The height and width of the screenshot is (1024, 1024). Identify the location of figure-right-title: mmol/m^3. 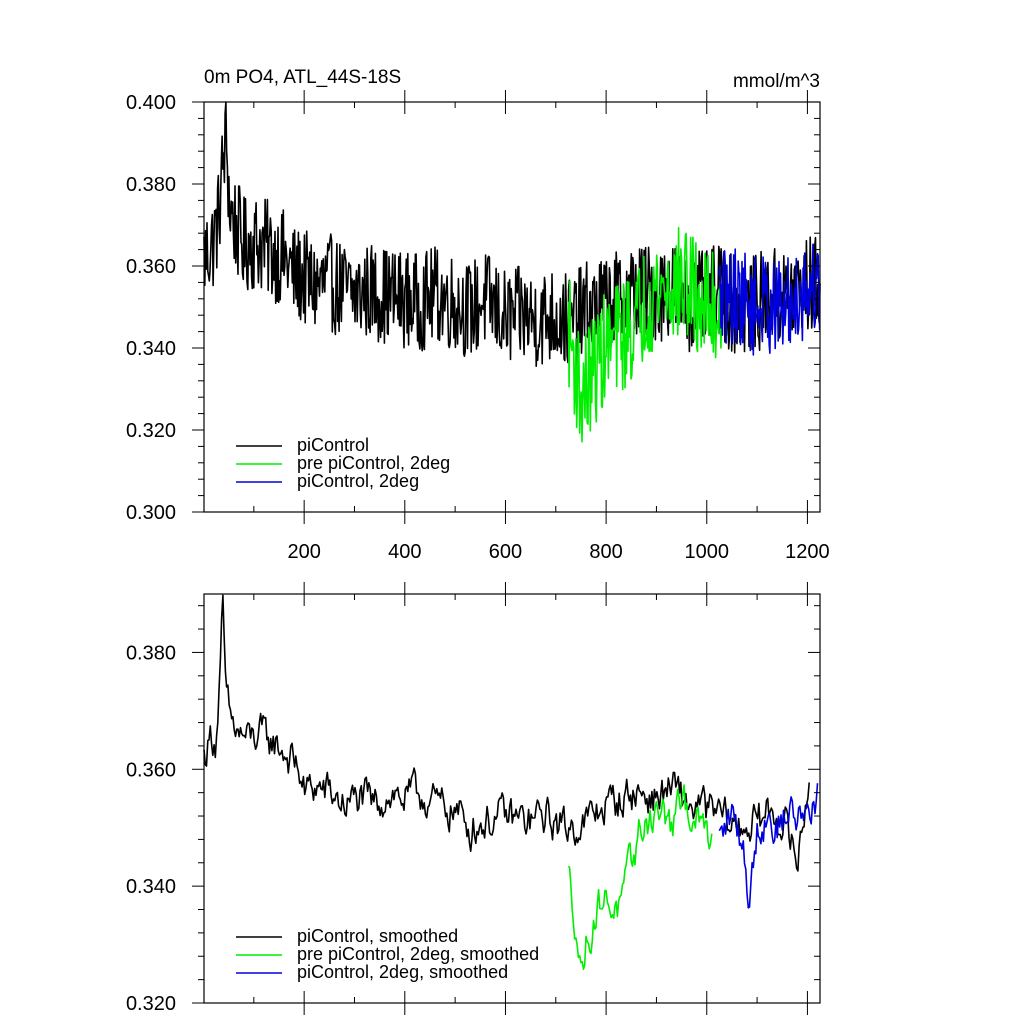
(776, 81).